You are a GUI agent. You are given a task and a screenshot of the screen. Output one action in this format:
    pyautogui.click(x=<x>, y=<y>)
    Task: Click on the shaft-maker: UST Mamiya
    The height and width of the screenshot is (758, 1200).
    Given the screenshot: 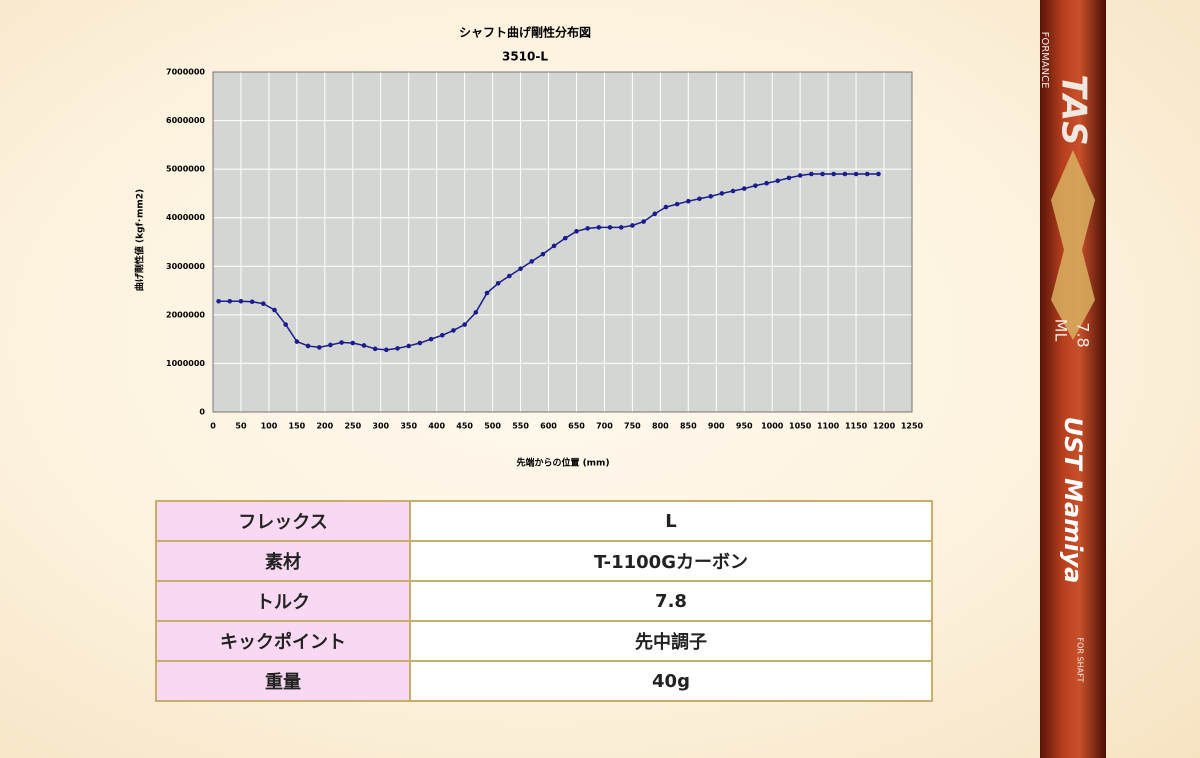 What is the action you would take?
    pyautogui.click(x=1073, y=500)
    